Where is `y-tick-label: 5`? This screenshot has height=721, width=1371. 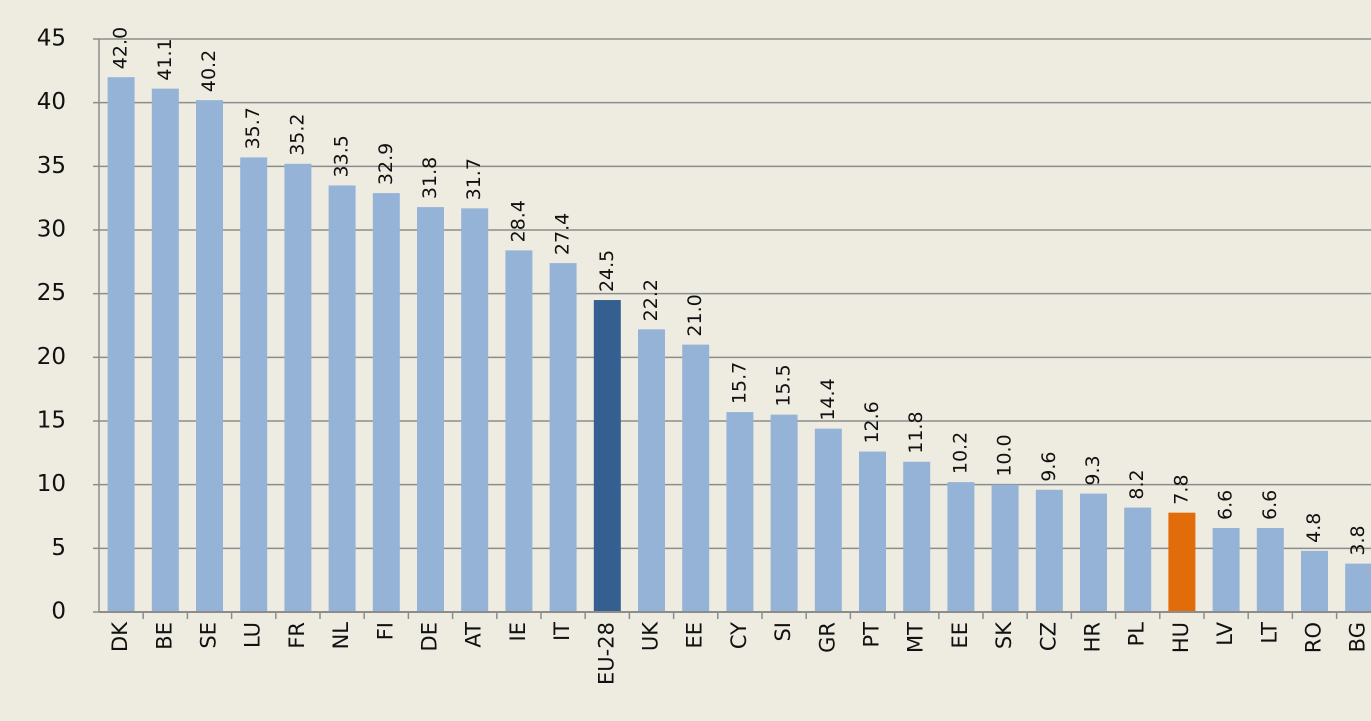
y-tick-label: 5 is located at coordinates (58, 548).